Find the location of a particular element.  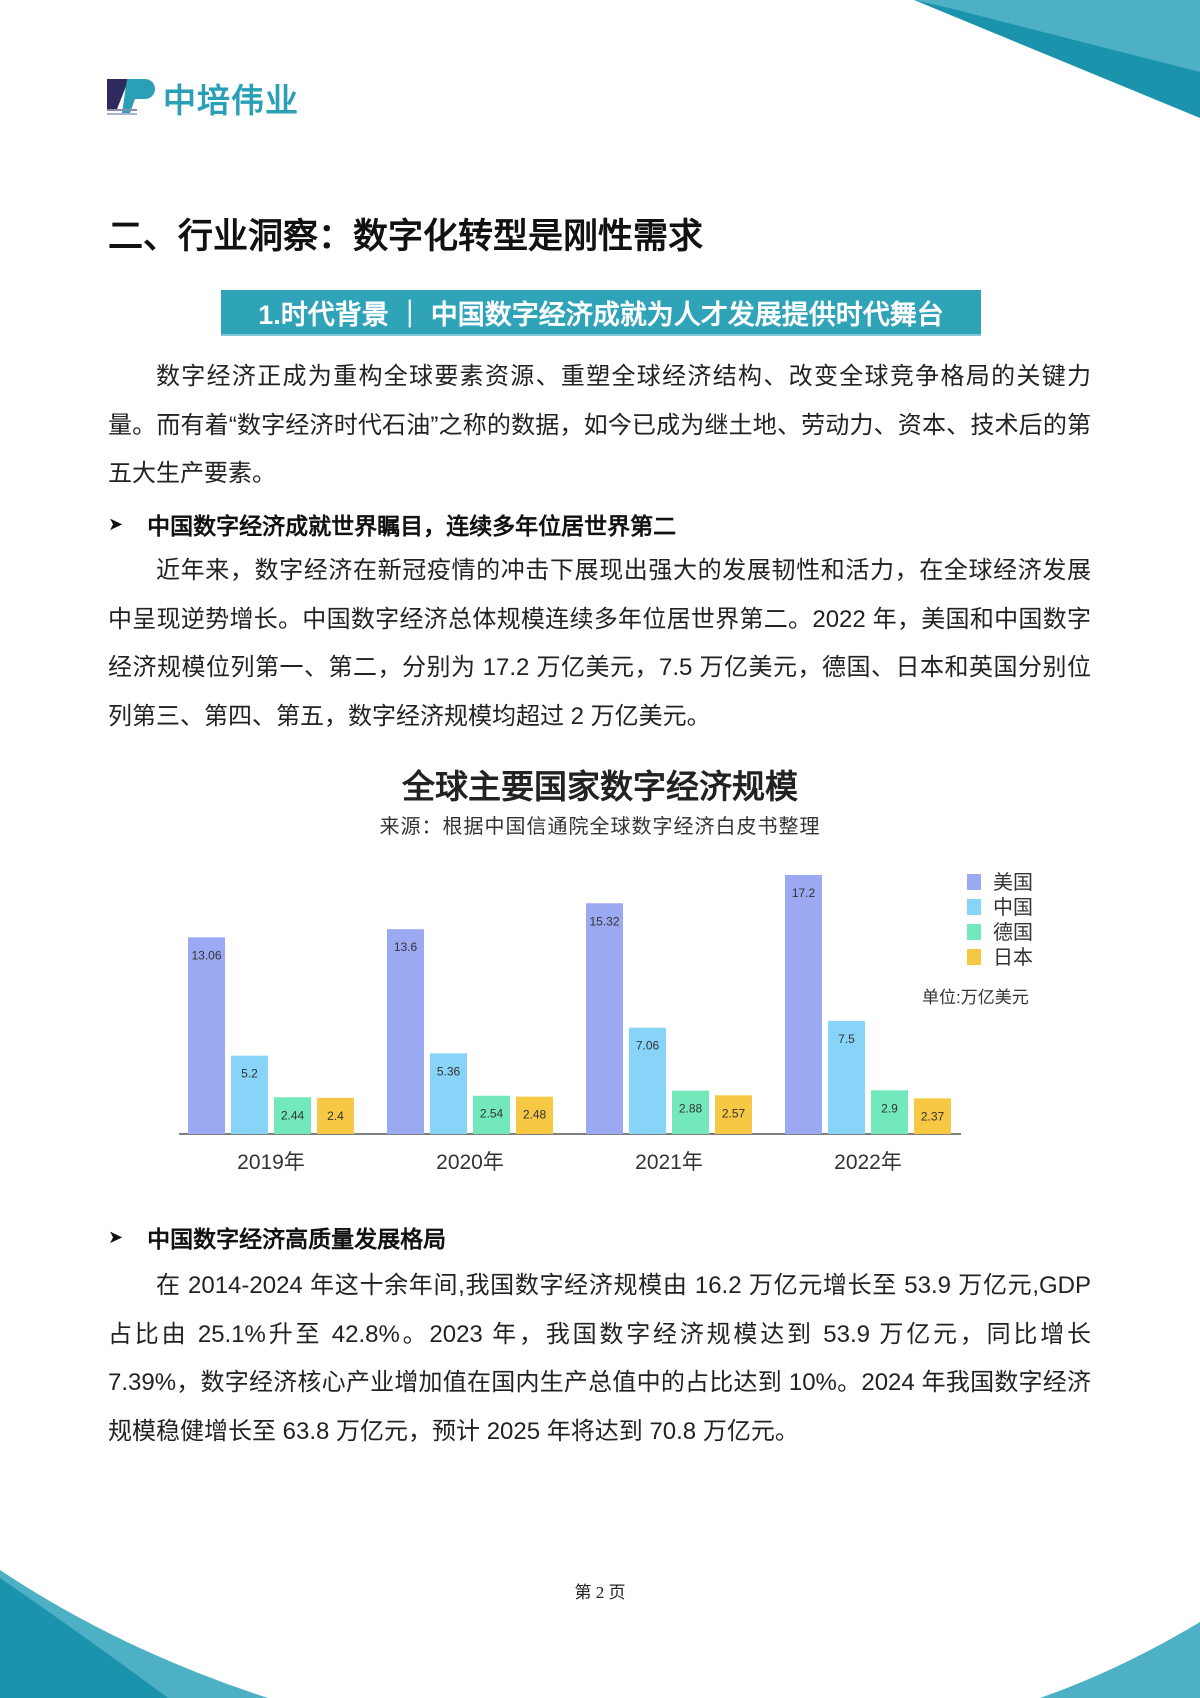

legend-swatch-中国 is located at coordinates (974, 907).